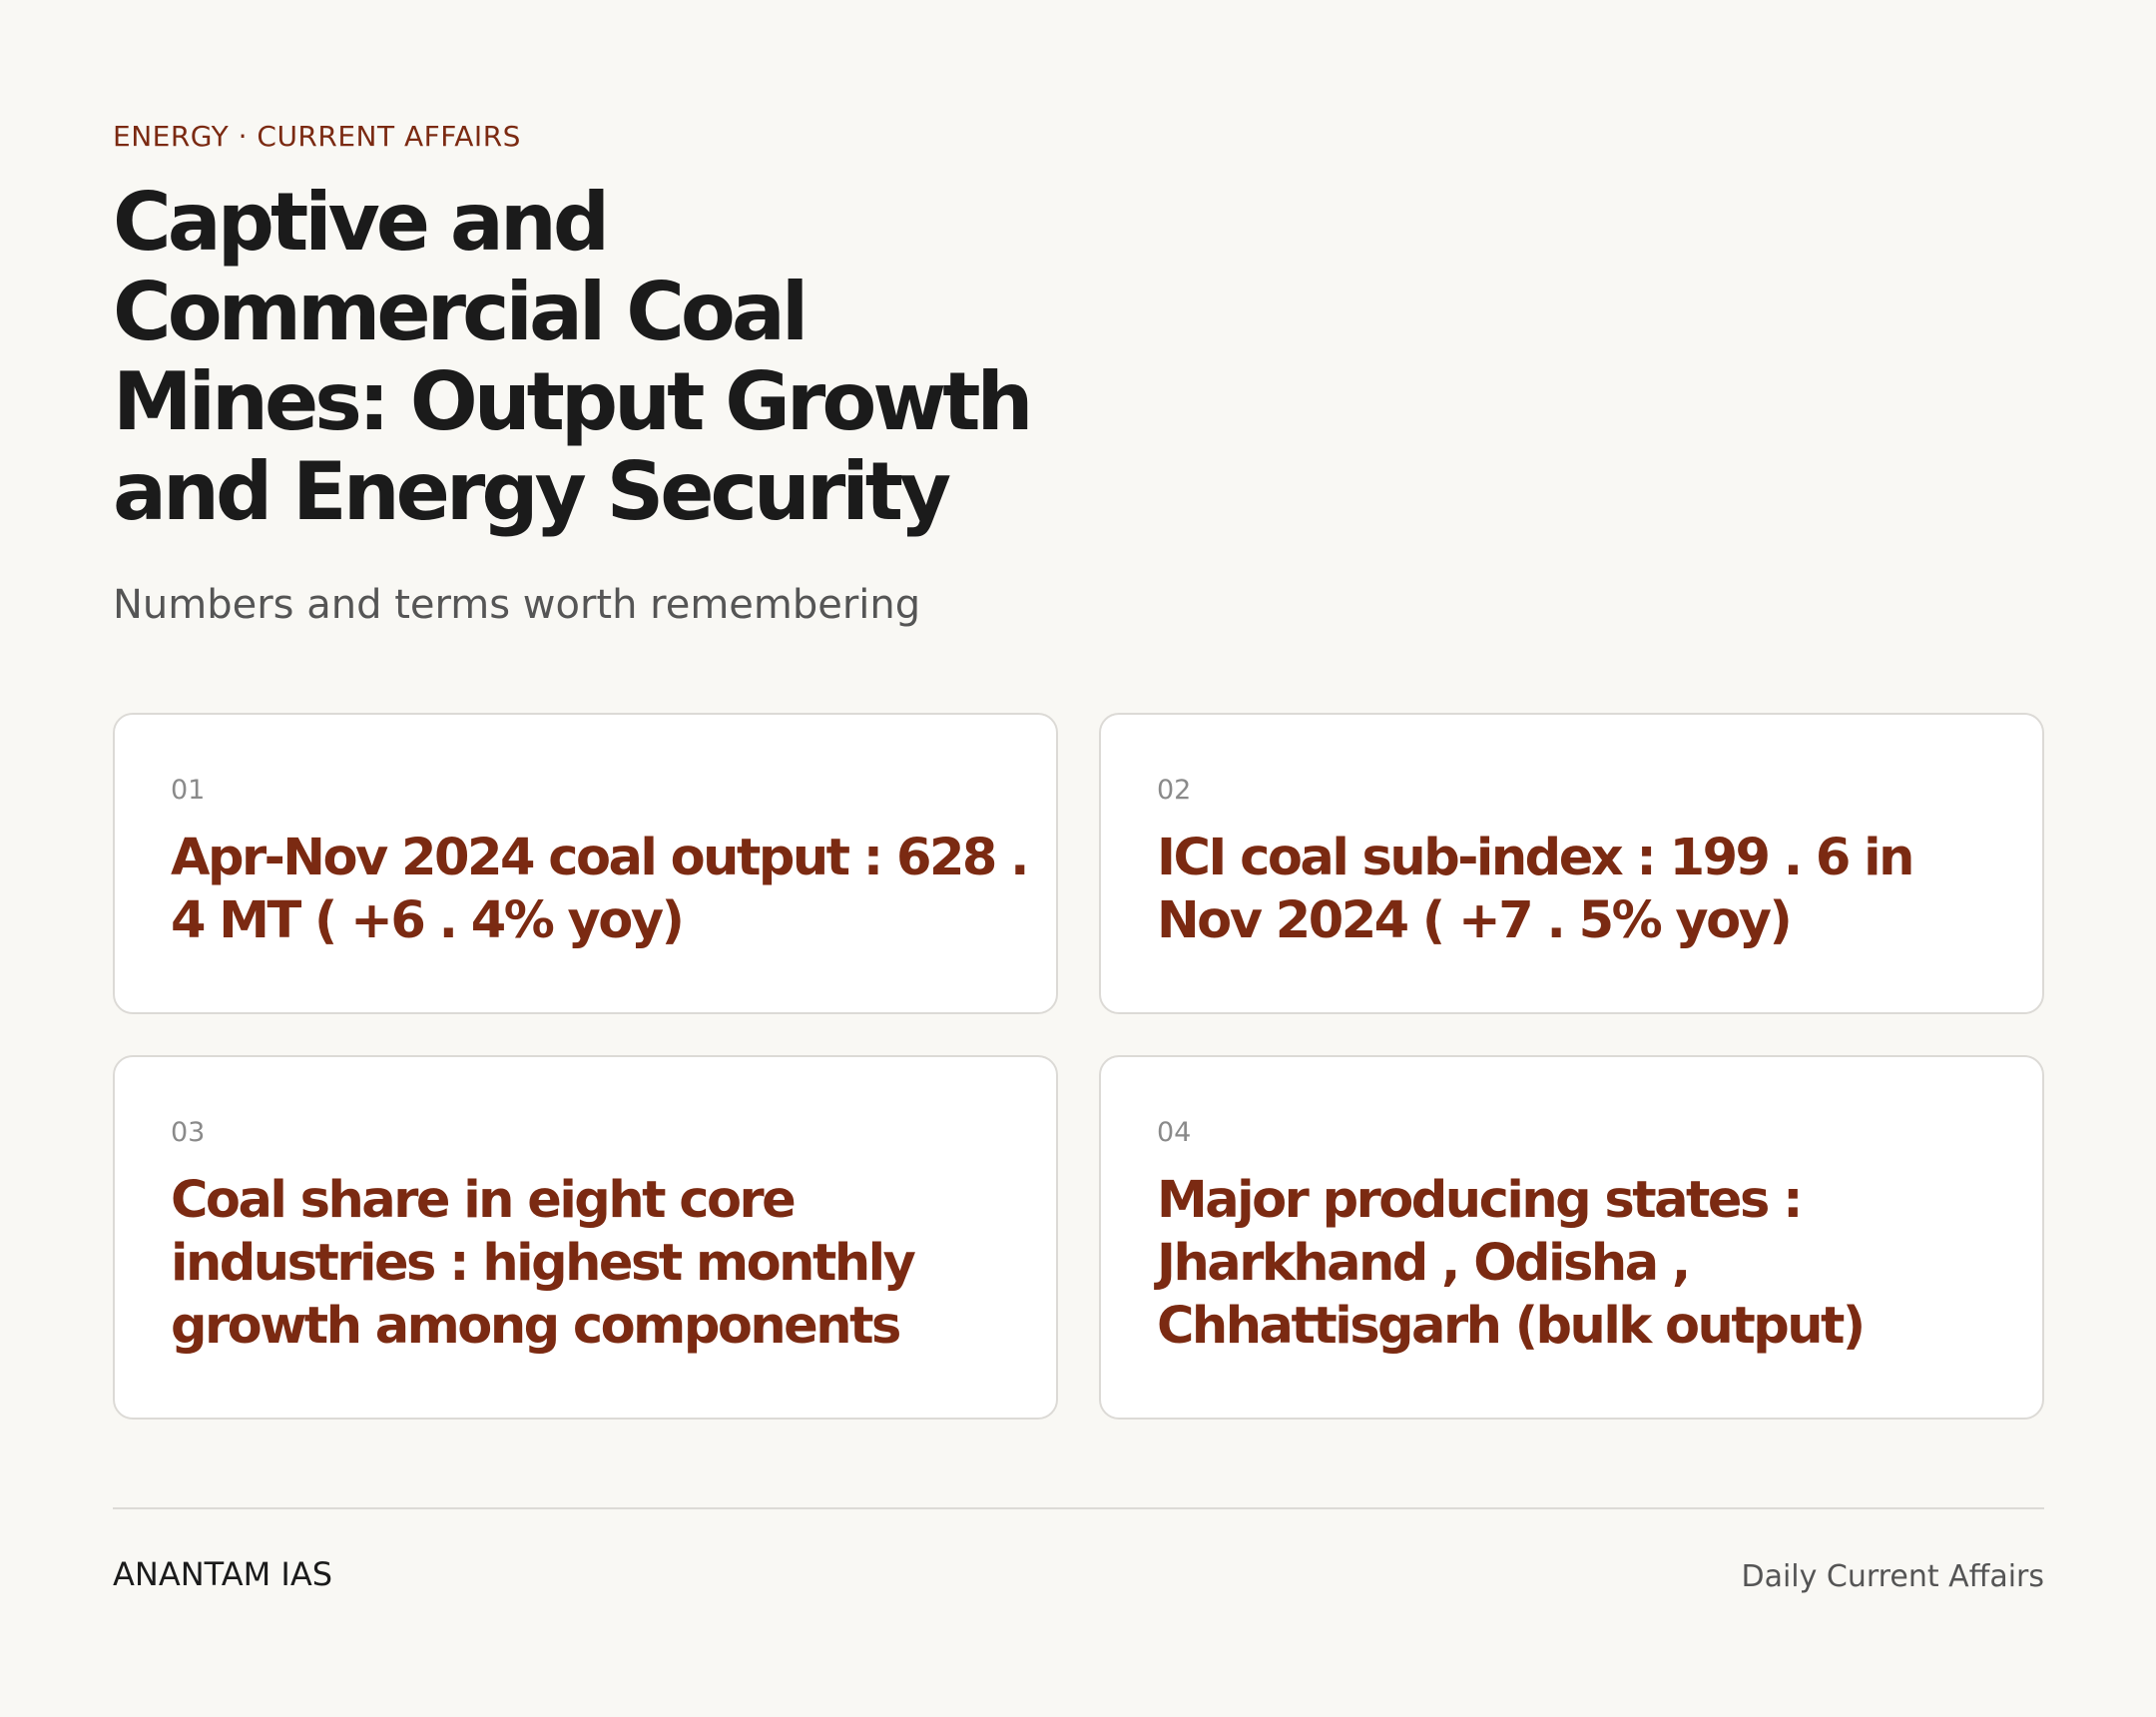 The height and width of the screenshot is (1717, 2156). I want to click on card-number: 01, so click(188, 790).